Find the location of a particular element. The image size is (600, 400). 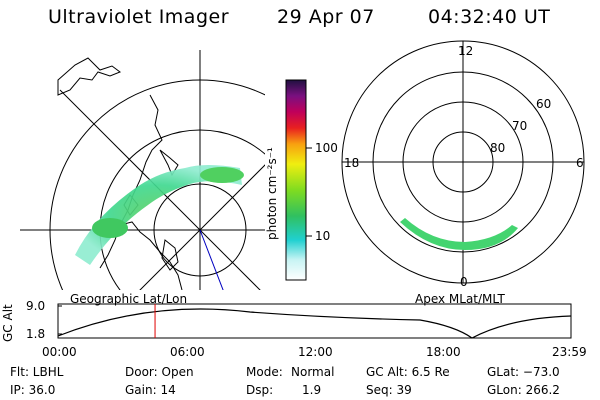

geo-mlt-line is located at coordinates (211, 259).